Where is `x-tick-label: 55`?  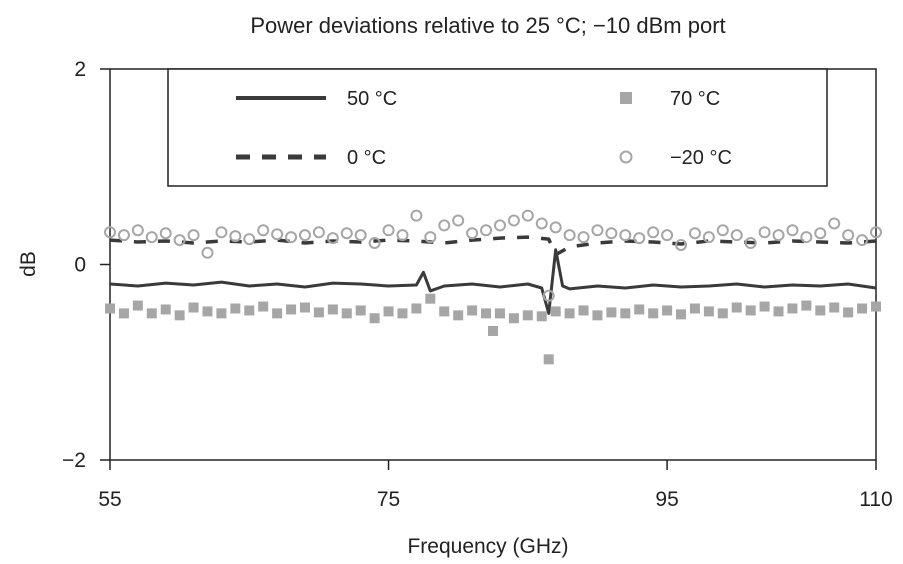 x-tick-label: 55 is located at coordinates (109, 499).